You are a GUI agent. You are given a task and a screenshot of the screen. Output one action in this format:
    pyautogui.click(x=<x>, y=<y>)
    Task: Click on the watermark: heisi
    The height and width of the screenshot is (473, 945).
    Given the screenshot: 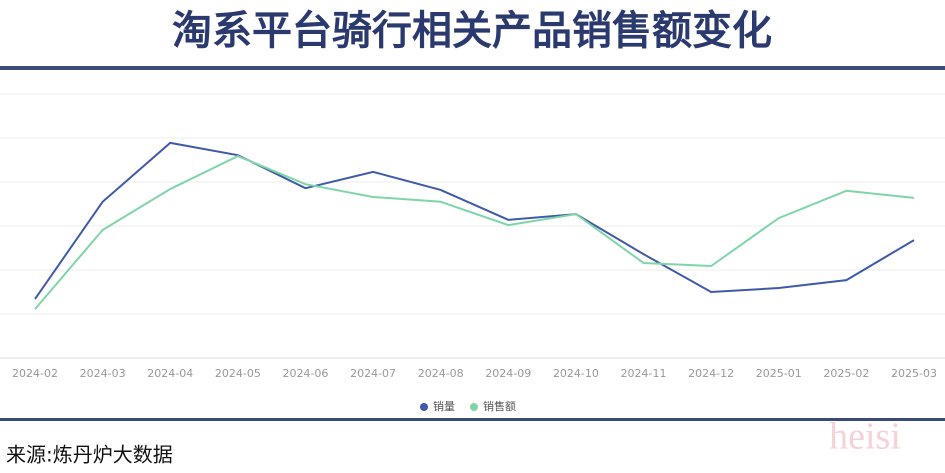 What is the action you would take?
    pyautogui.click(x=865, y=437)
    